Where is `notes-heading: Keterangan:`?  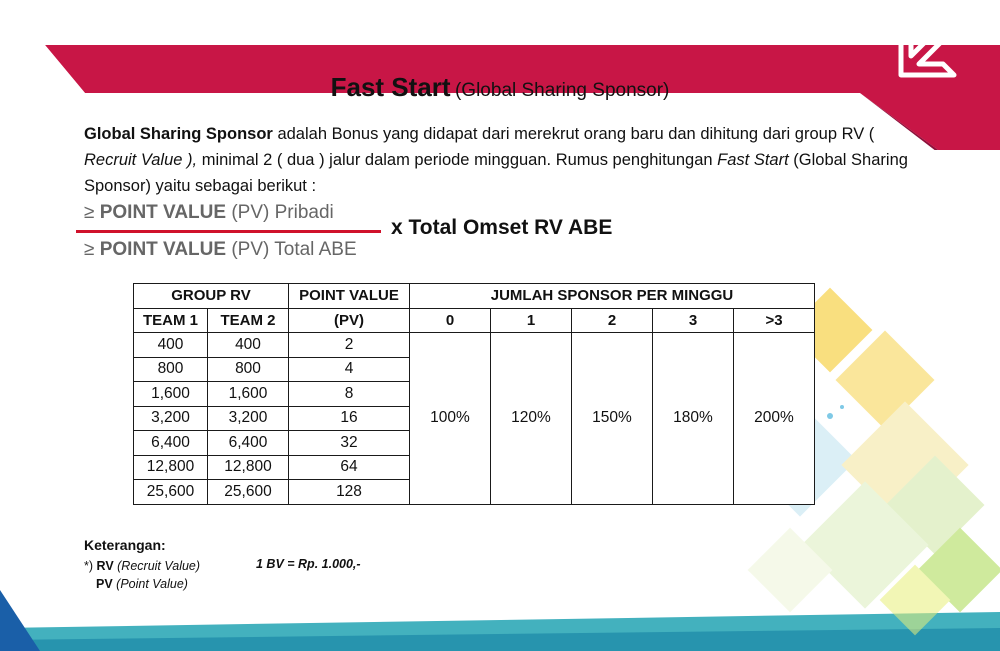 notes-heading: Keterangan: is located at coordinates (125, 545).